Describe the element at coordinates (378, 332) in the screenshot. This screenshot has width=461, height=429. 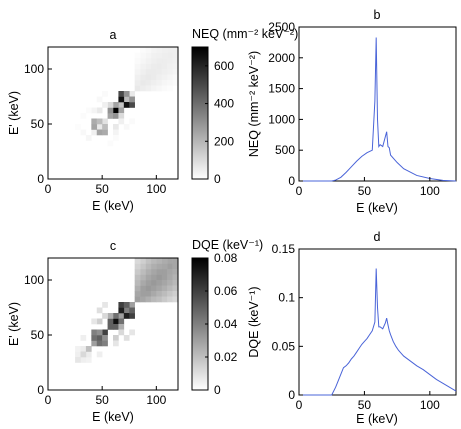
I see `dqe-line` at that location.